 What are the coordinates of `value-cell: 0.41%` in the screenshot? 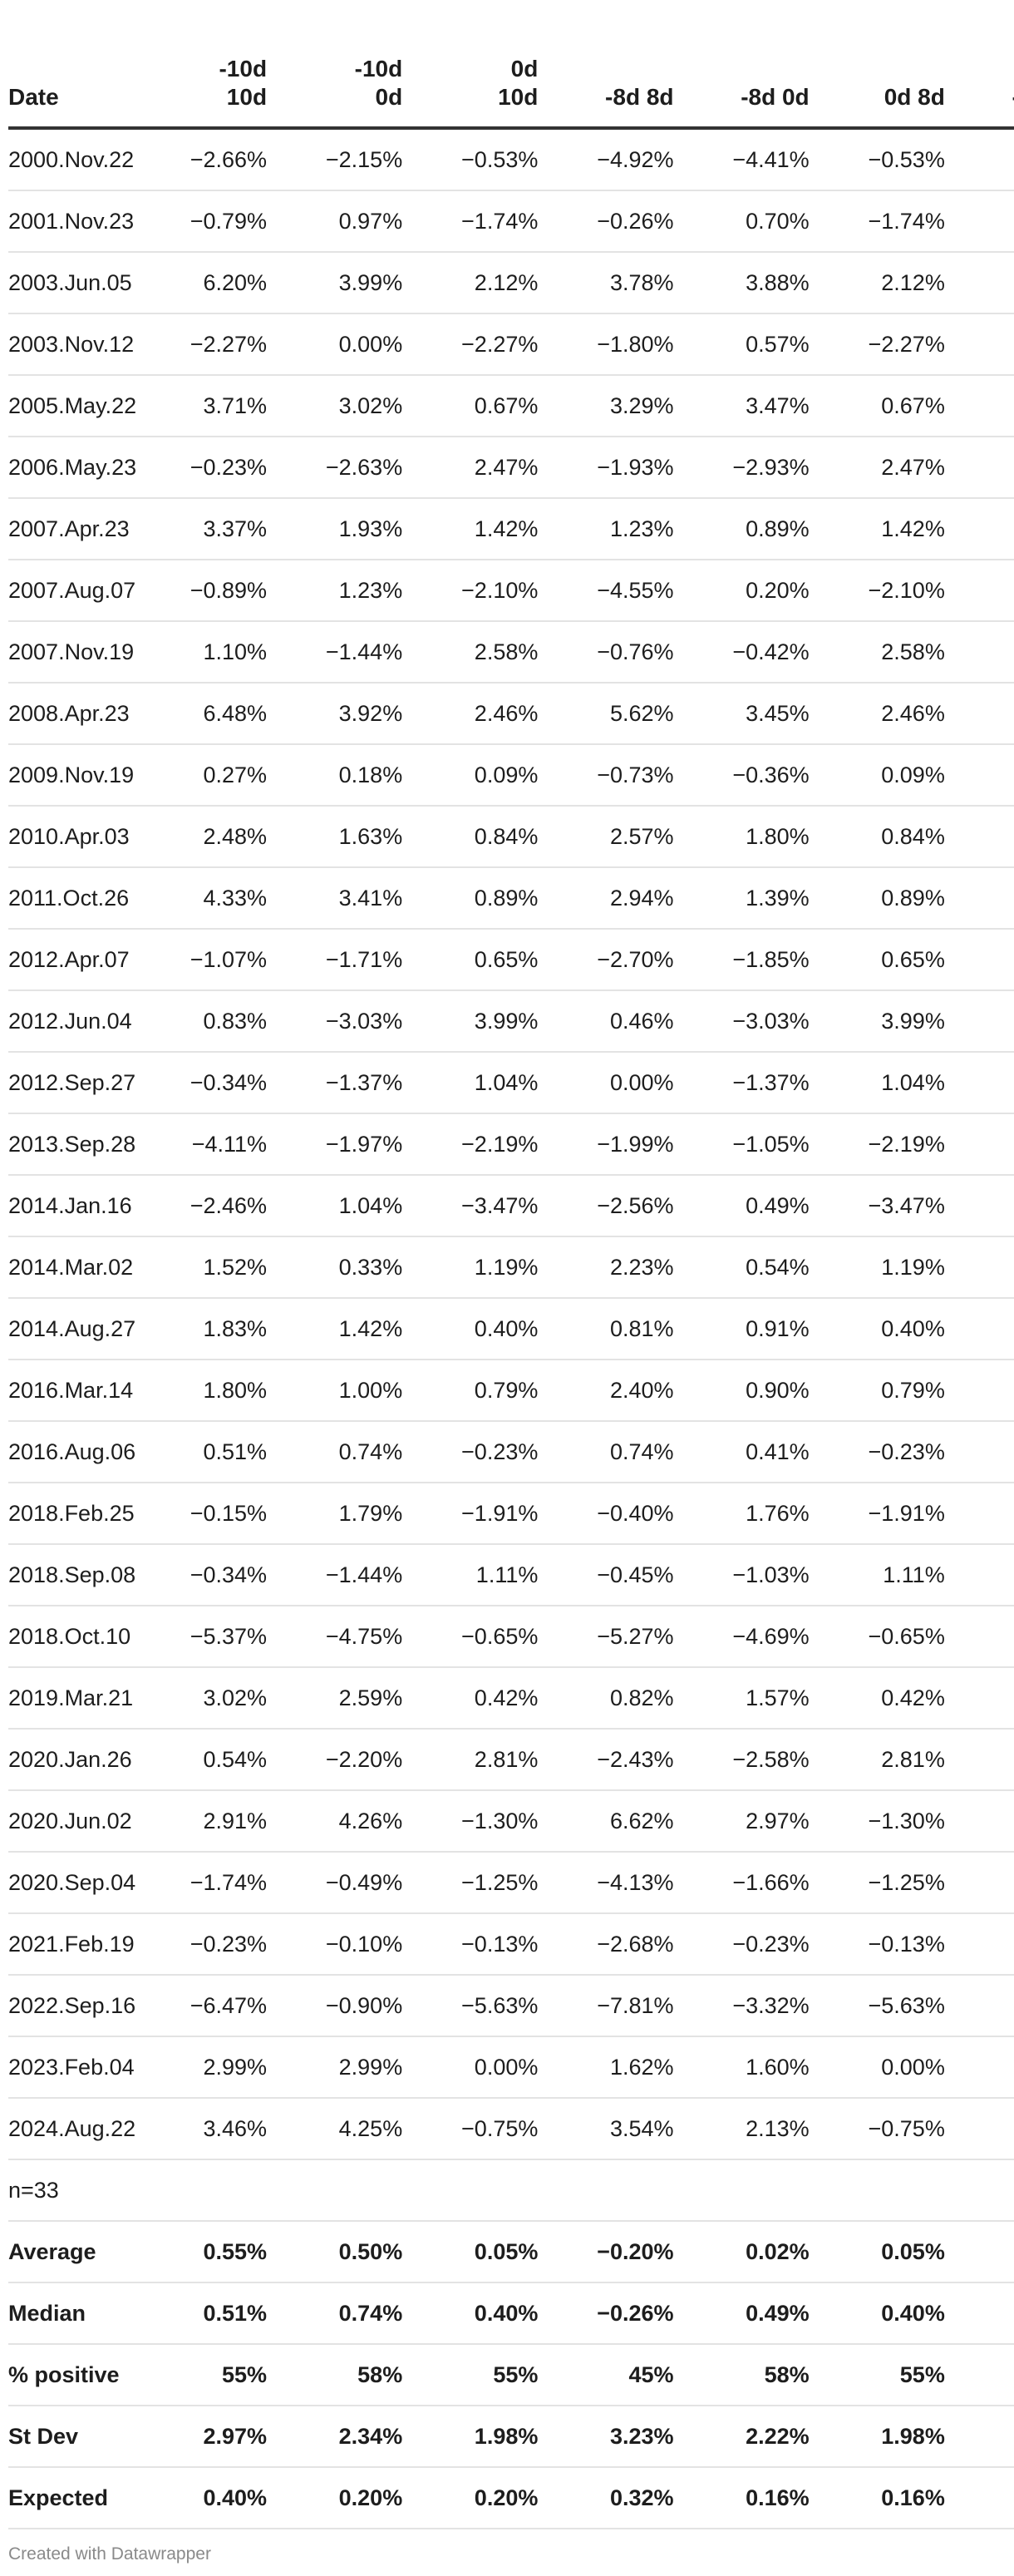 It's located at (750, 1452).